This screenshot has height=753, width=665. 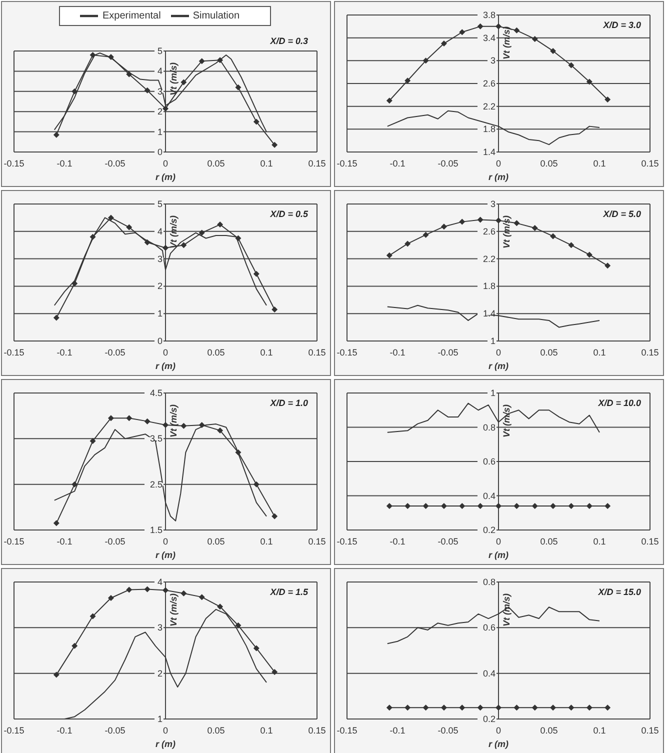 I want to click on annotation: X/D = 15.0, so click(x=619, y=592).